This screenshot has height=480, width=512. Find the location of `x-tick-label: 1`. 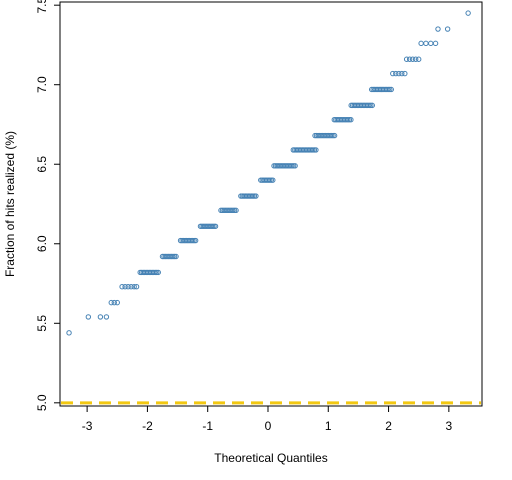

x-tick-label: 1 is located at coordinates (328, 426).